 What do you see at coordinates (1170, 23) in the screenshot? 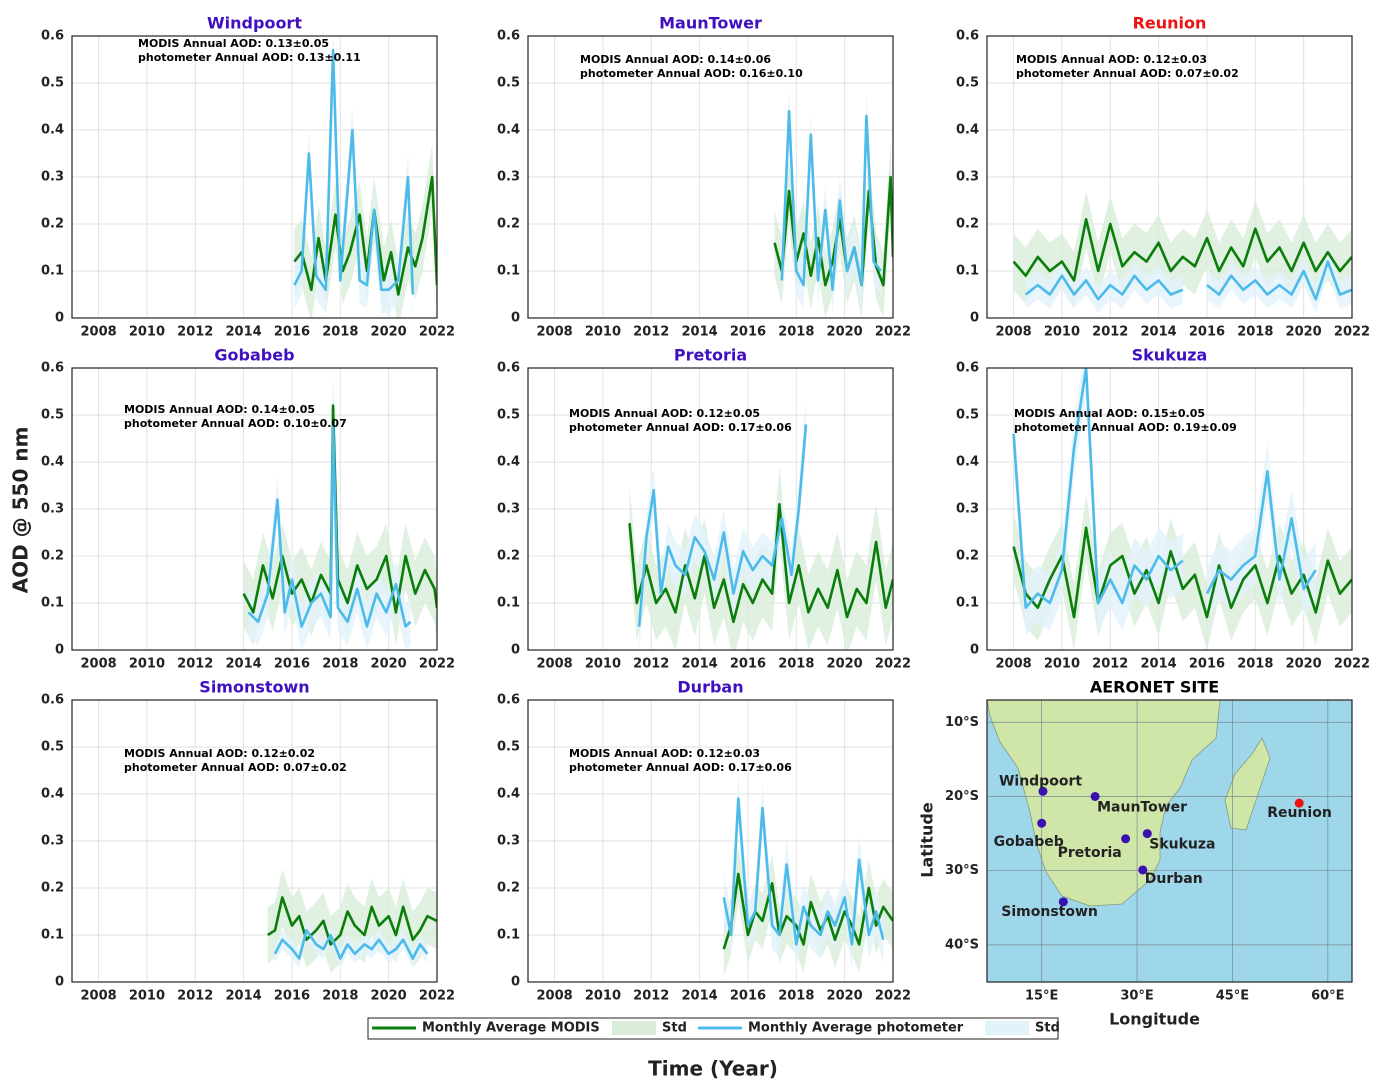
I see `chart-title: Reunion` at bounding box center [1170, 23].